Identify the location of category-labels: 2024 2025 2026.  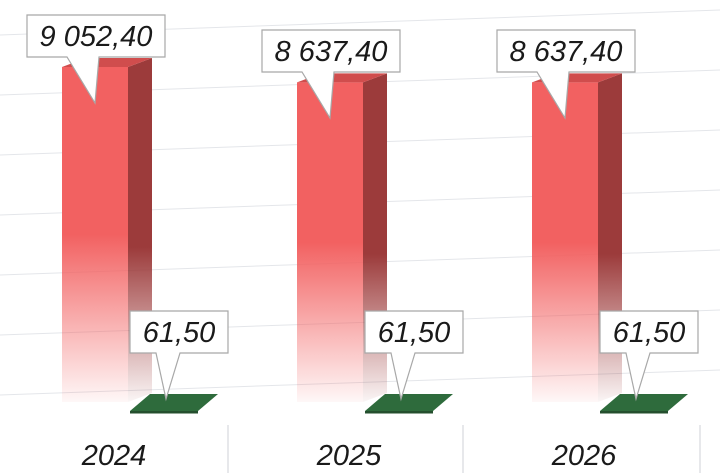
(349, 456).